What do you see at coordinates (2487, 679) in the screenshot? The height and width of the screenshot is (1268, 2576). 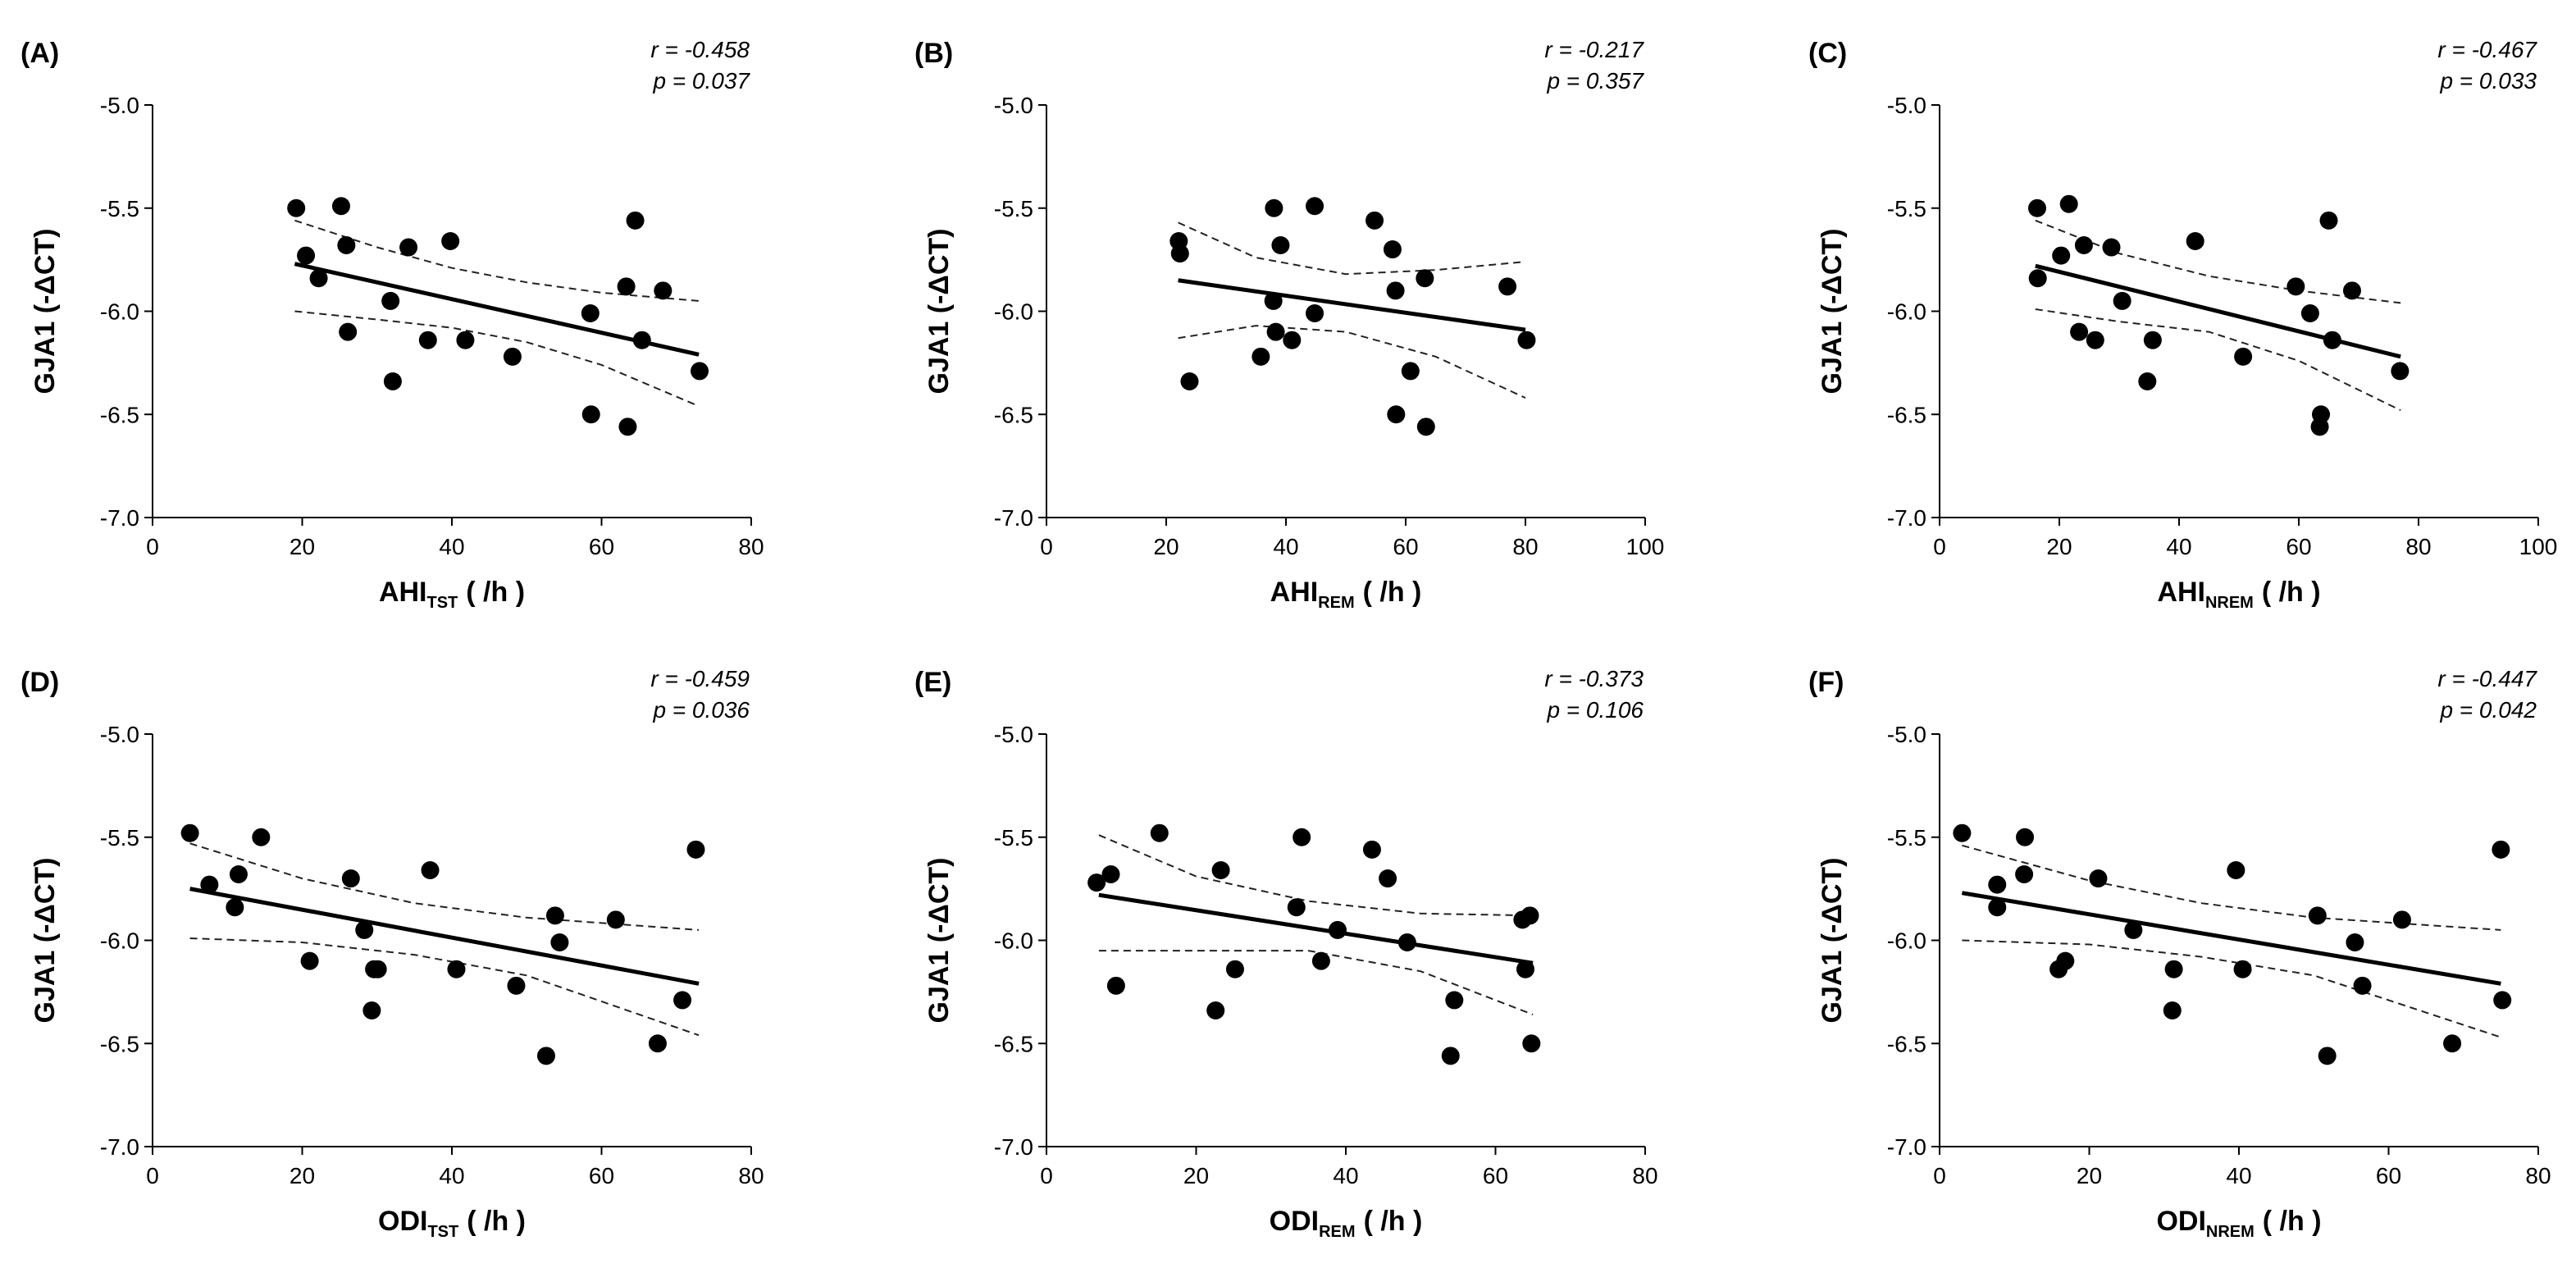 I see `r-value: r = -0.447` at bounding box center [2487, 679].